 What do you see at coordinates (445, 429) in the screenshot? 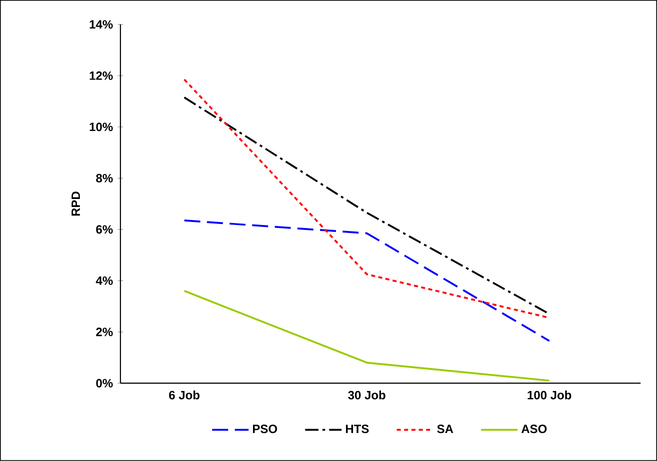
I see `legend-label: SA` at bounding box center [445, 429].